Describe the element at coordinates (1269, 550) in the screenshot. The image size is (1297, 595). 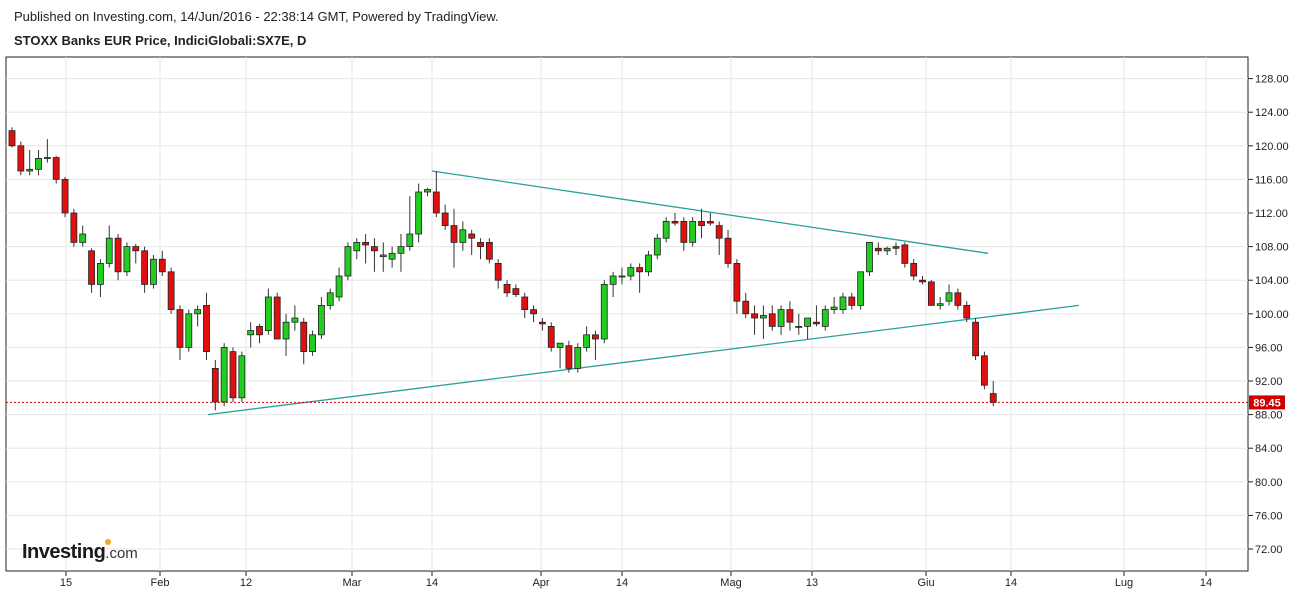
I see `y-tick-label: 72.00` at that location.